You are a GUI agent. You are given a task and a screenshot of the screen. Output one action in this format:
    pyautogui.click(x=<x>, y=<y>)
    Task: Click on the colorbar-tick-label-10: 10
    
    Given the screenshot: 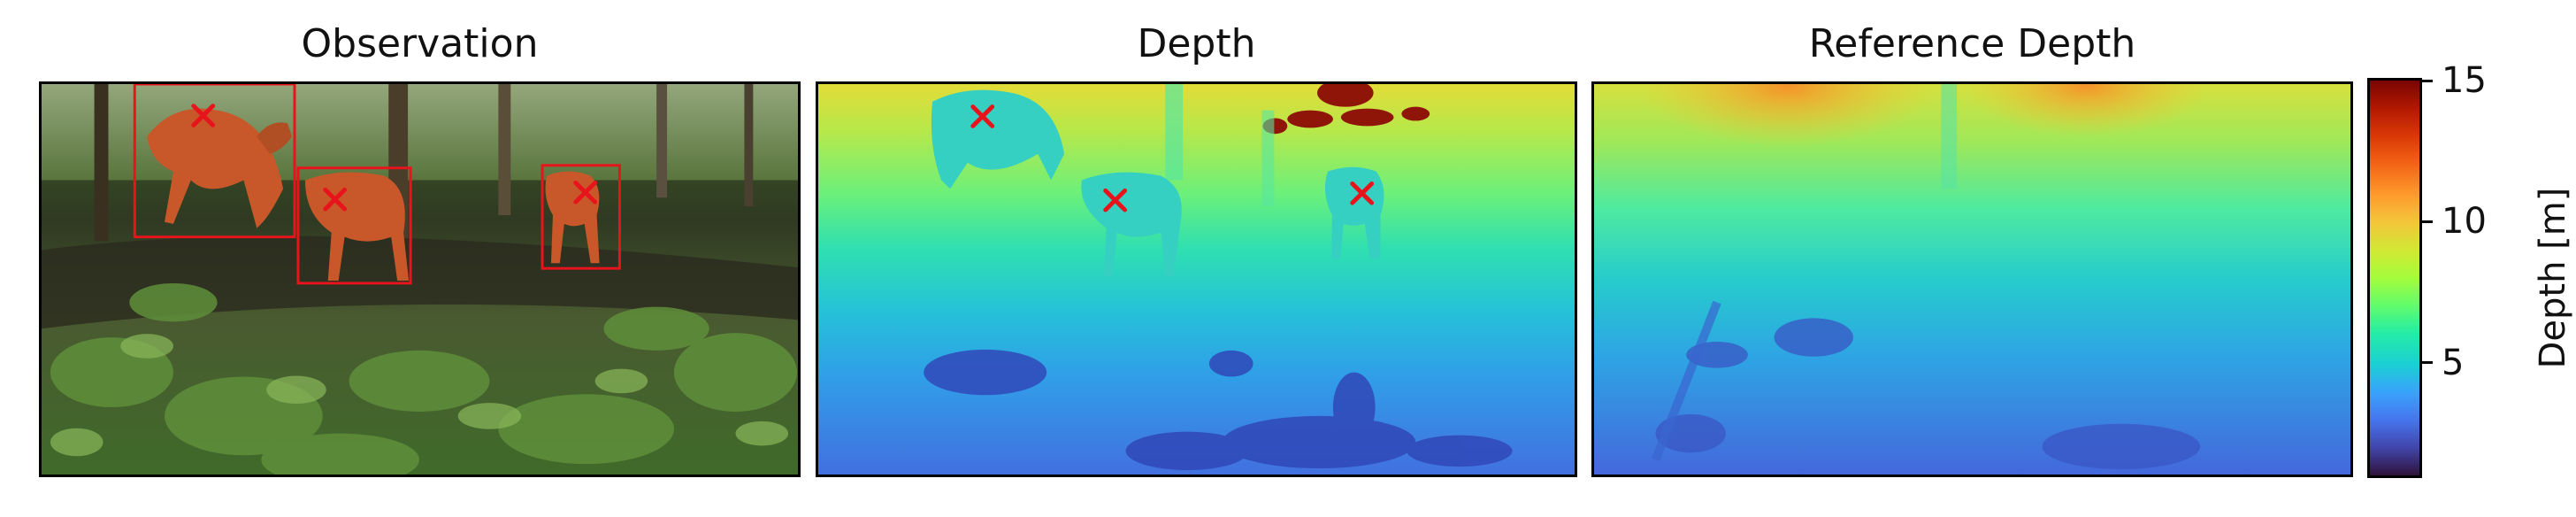 What is the action you would take?
    pyautogui.click(x=2464, y=222)
    